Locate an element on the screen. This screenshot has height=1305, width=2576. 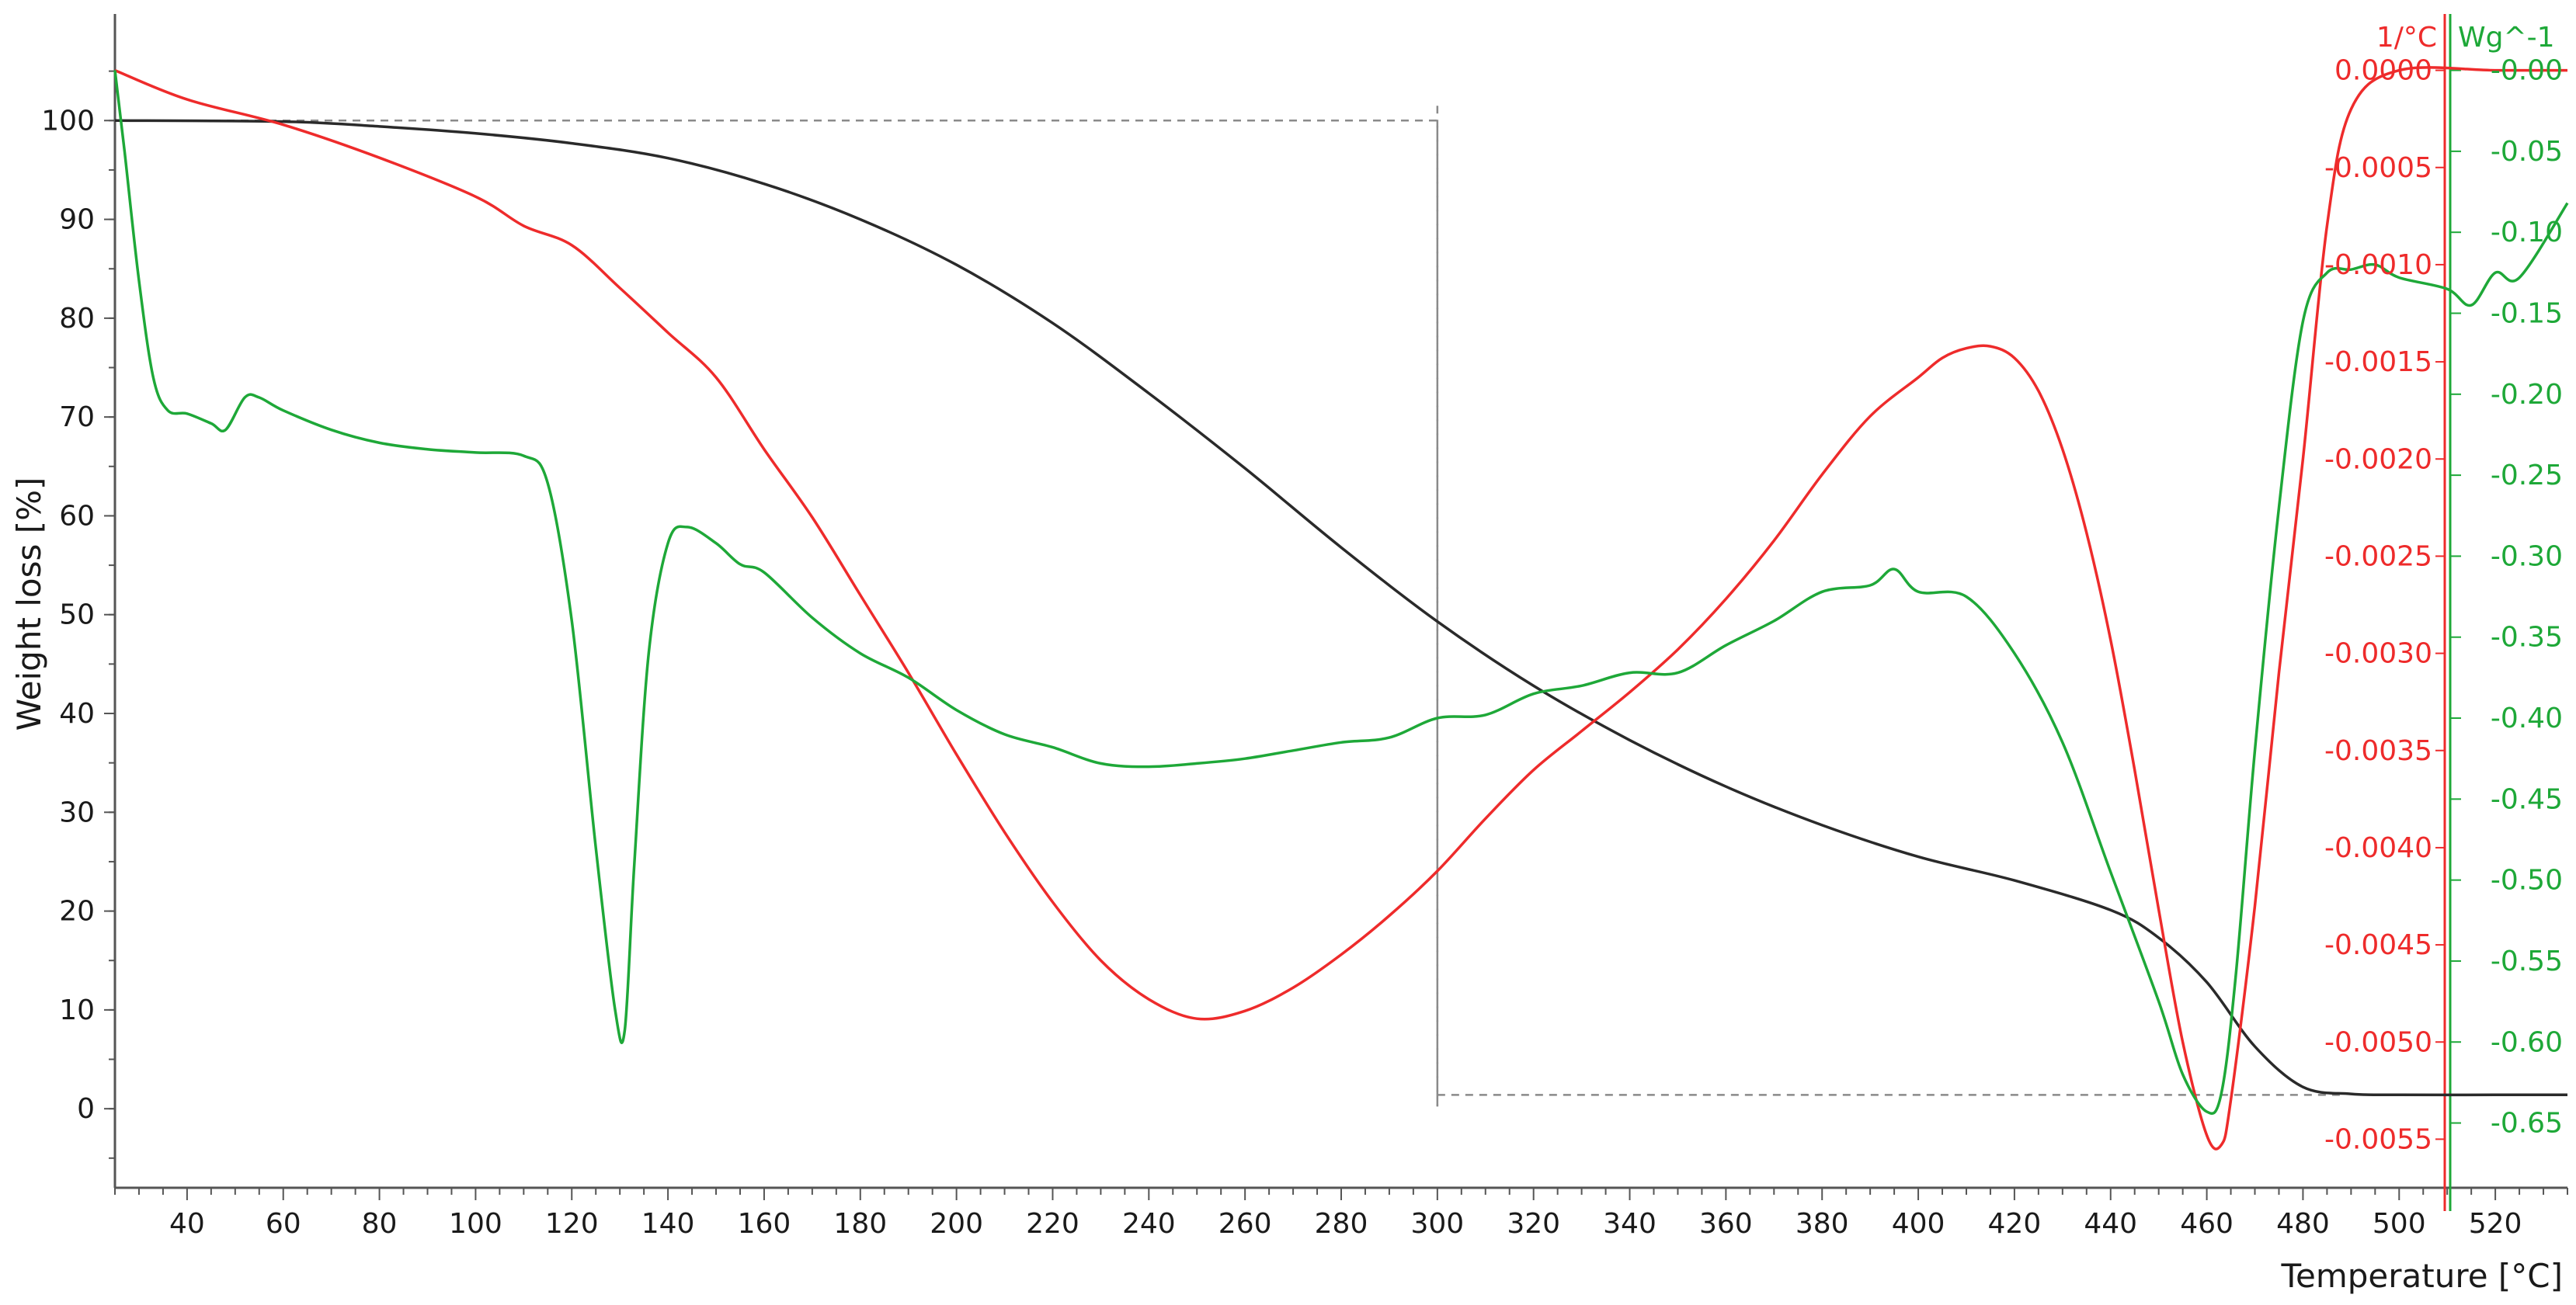
right2-tick-label: -0.35 is located at coordinates (2527, 638).